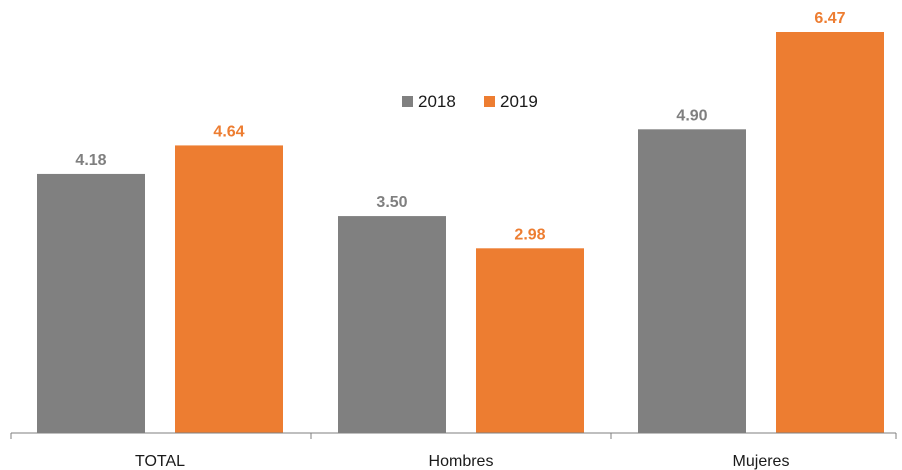  I want to click on value-label-2018-total: 4.18, so click(90, 160).